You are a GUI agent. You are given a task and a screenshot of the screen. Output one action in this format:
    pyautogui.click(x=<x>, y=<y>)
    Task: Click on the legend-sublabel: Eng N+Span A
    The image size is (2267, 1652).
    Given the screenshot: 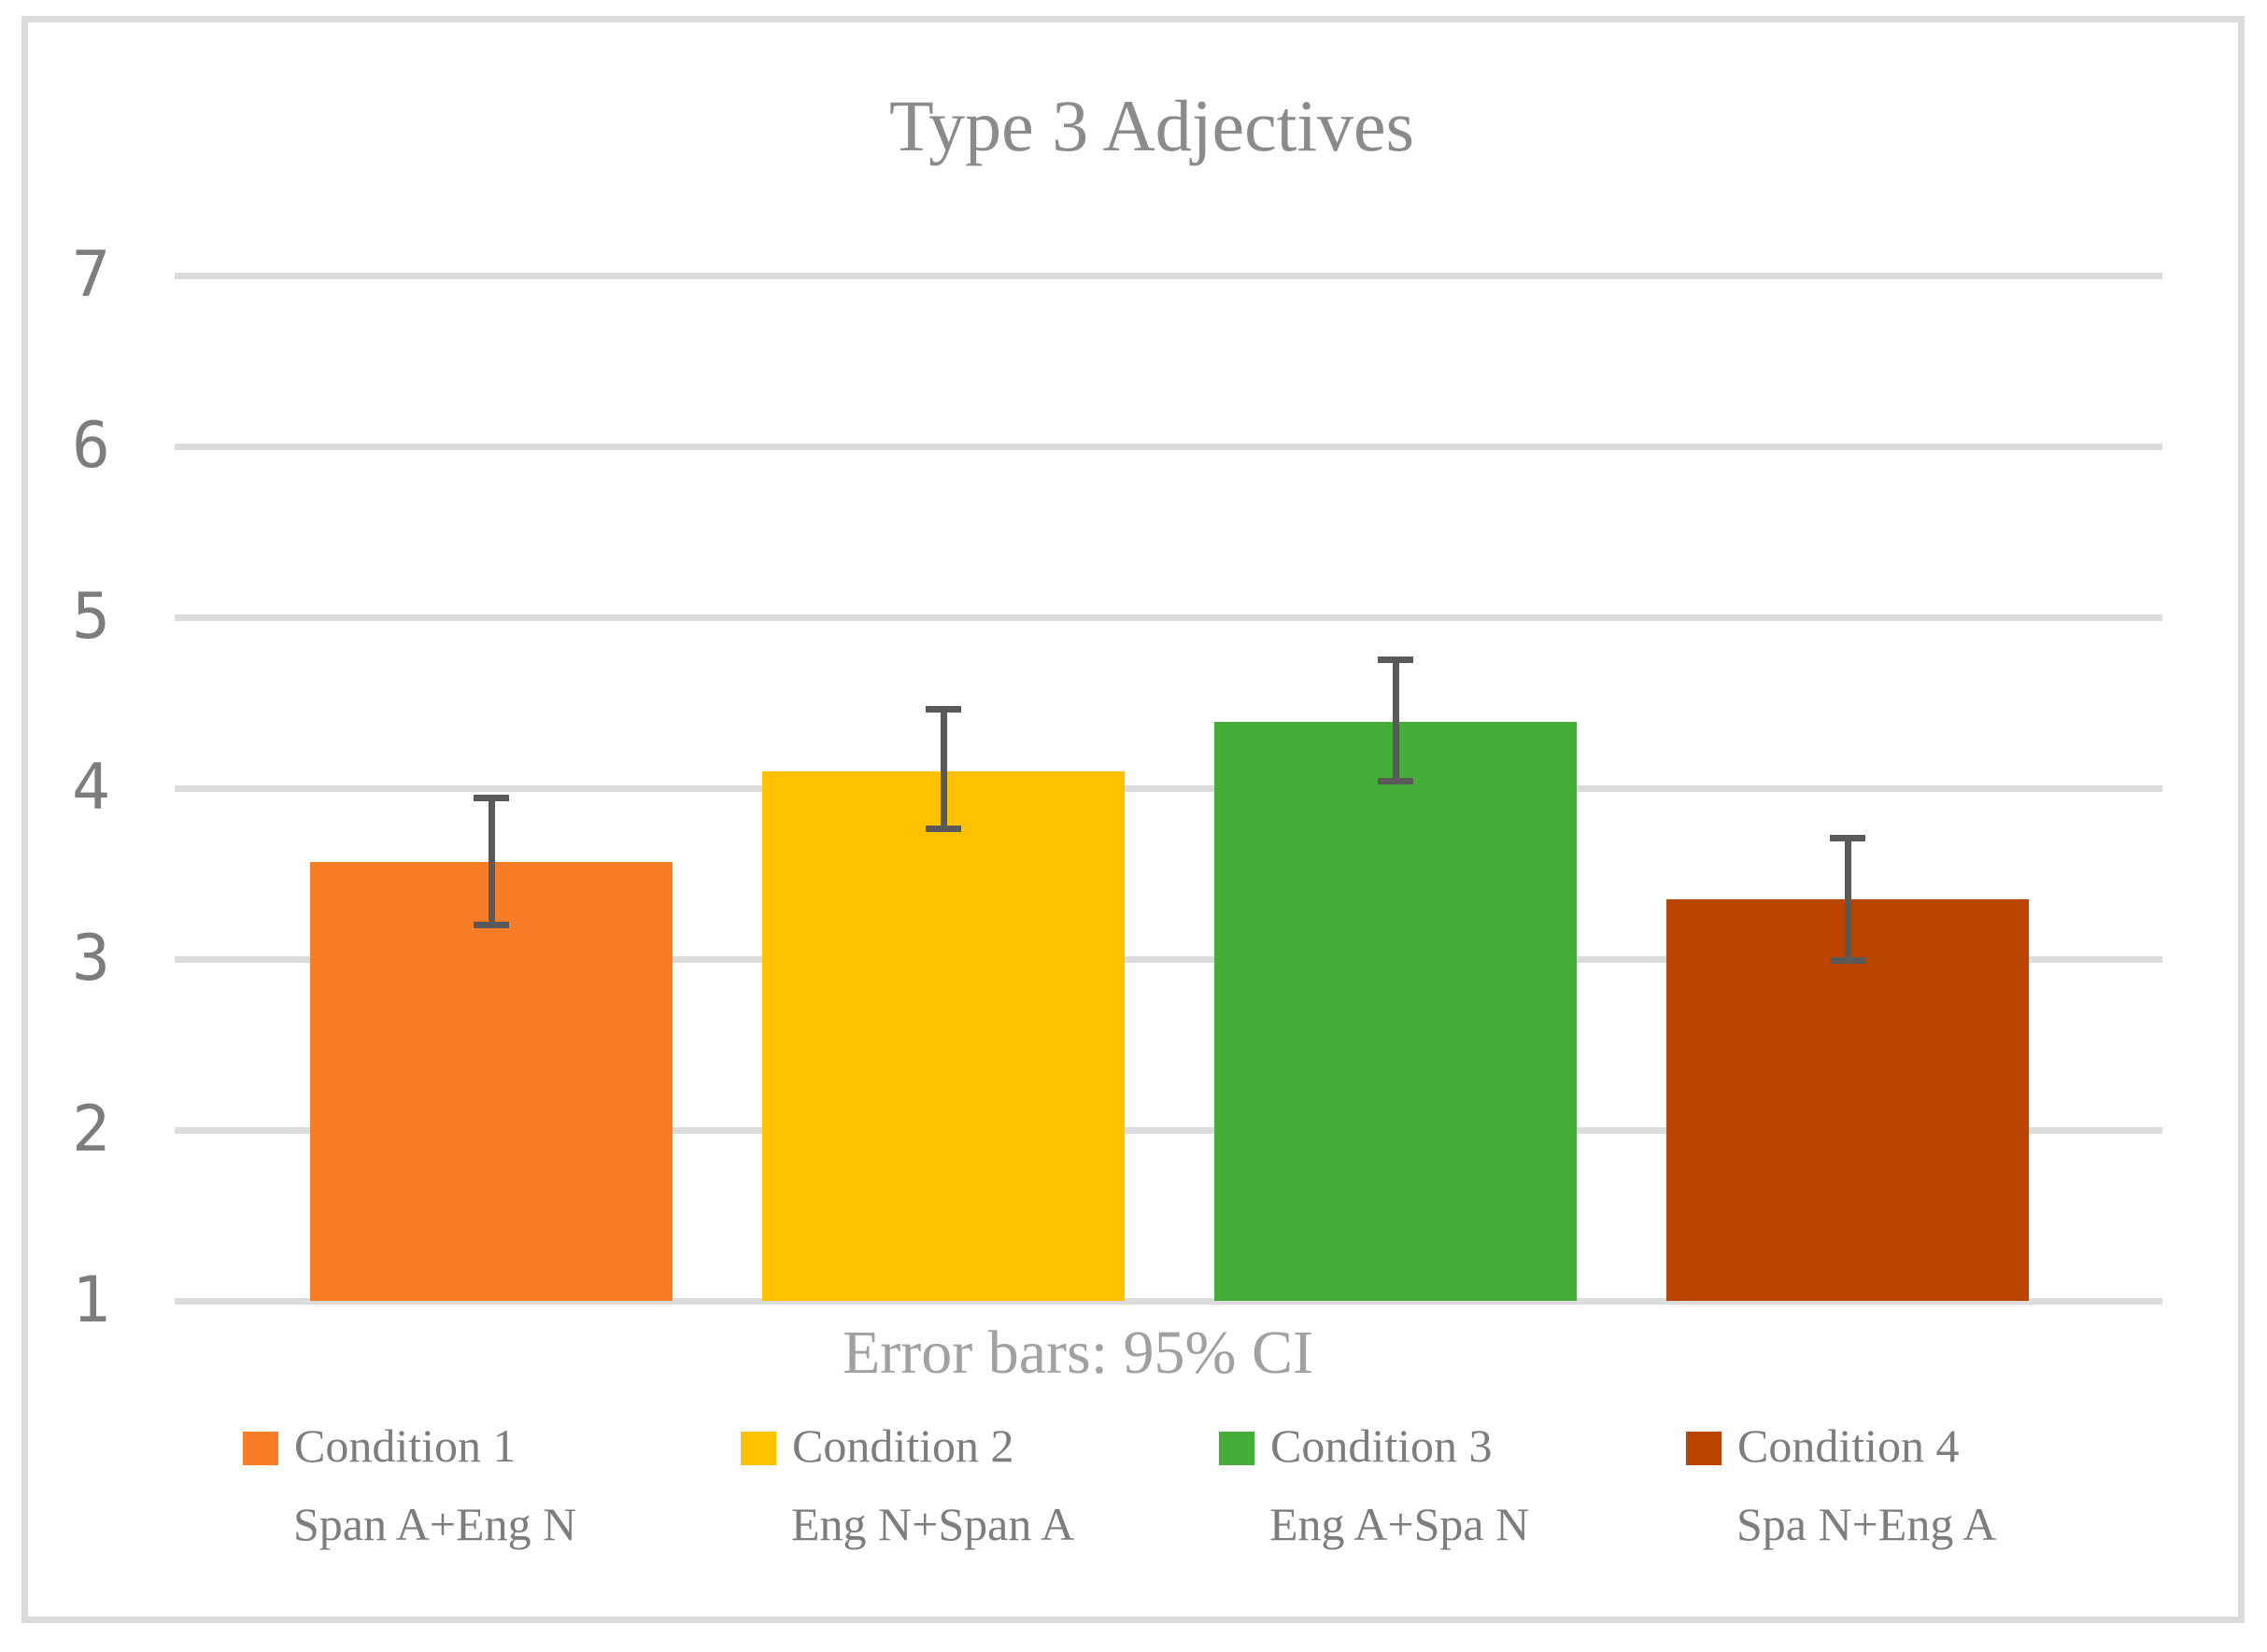 What is the action you would take?
    pyautogui.click(x=933, y=1524)
    